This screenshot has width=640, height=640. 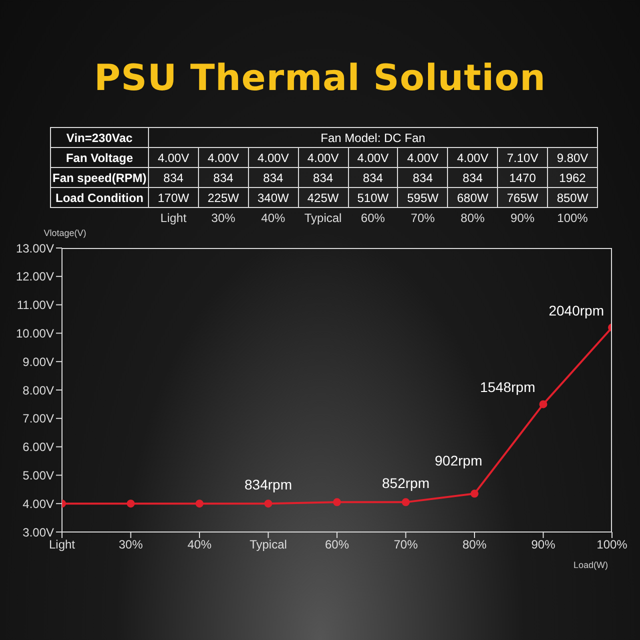 I want to click on y-tick-label: Load Condition, so click(x=99, y=198).